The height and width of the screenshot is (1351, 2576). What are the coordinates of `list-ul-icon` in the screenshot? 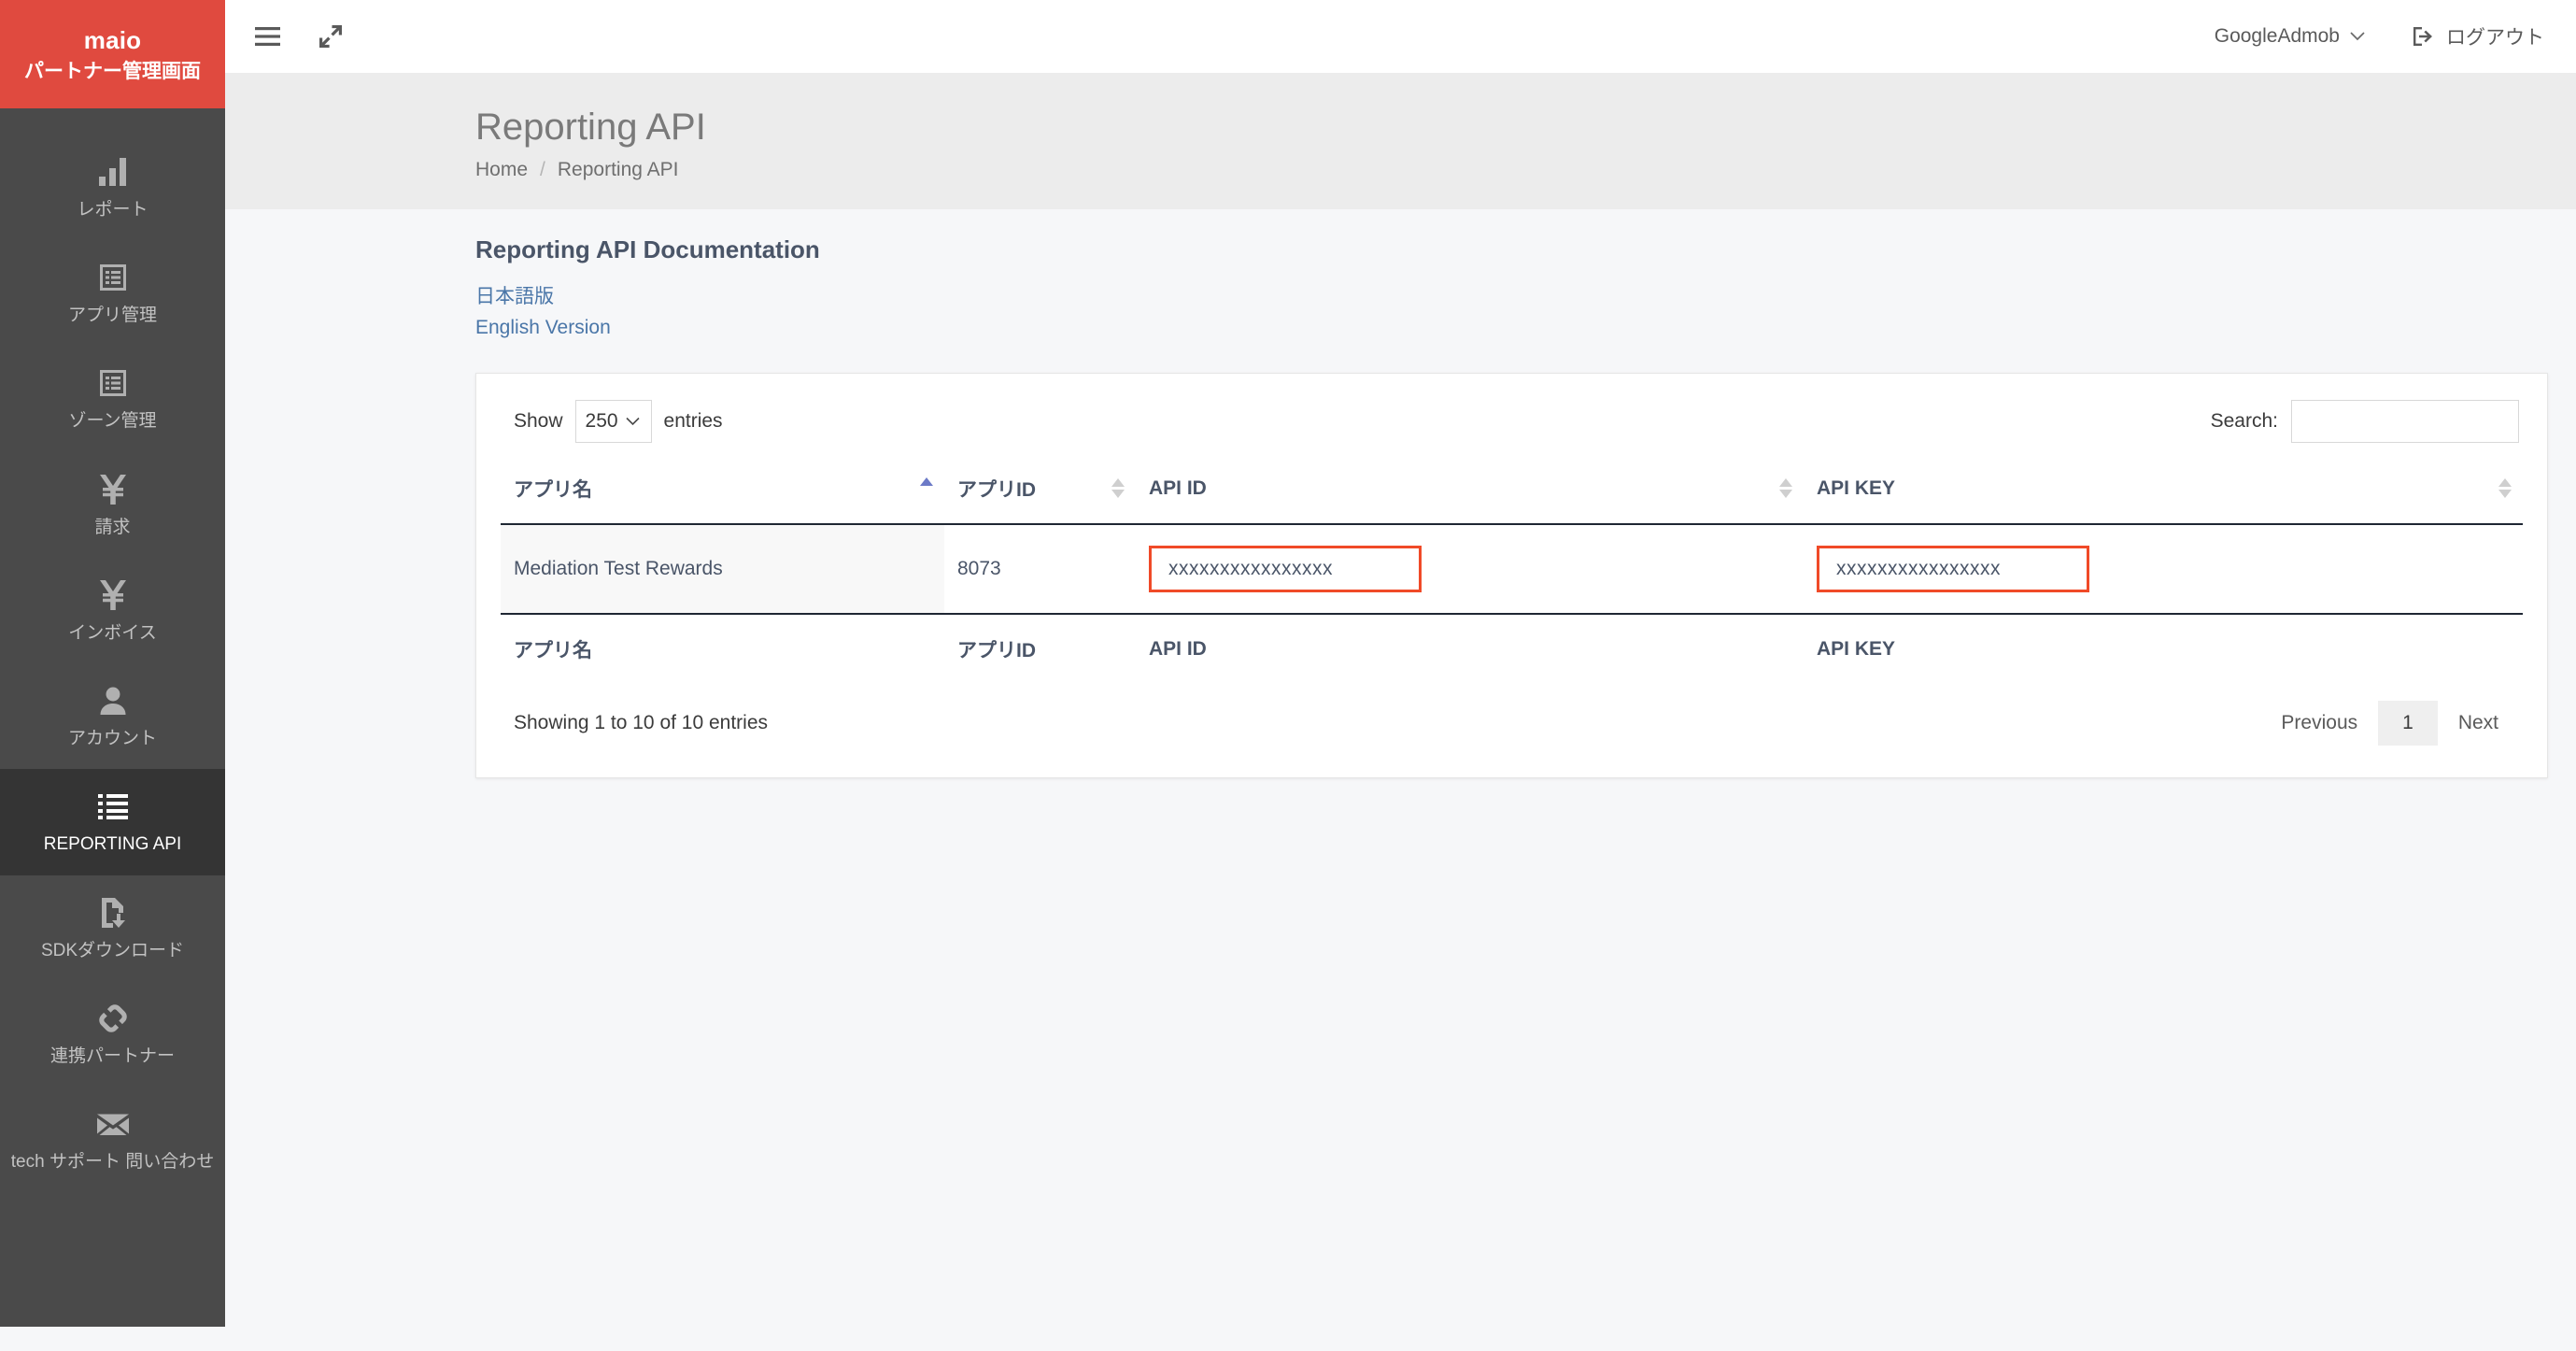 It's located at (112, 806).